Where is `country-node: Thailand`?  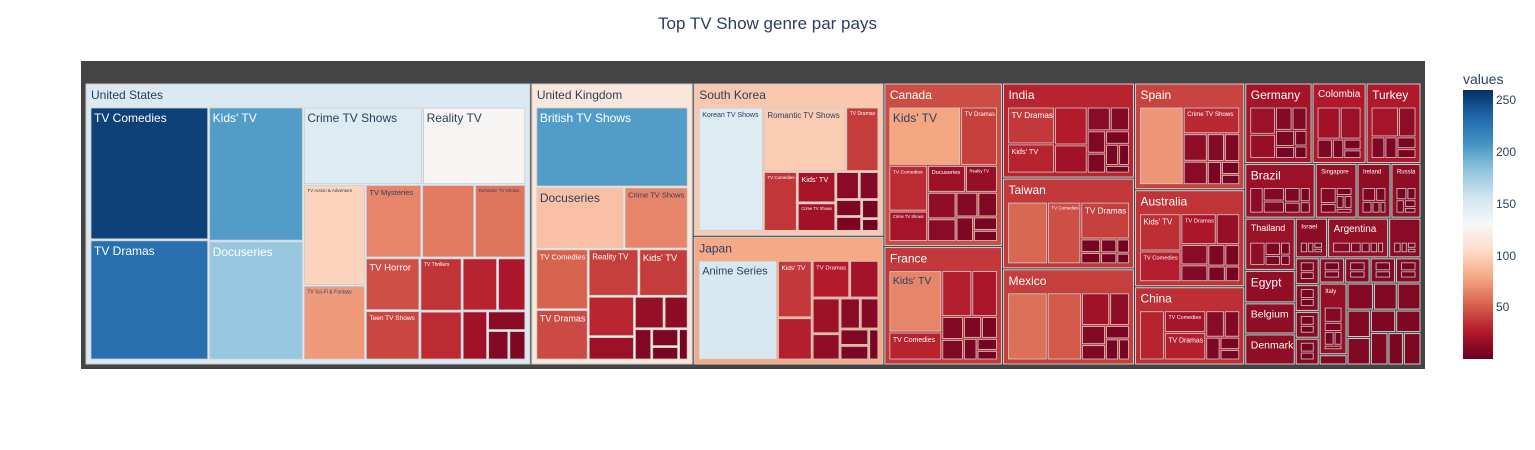 country-node: Thailand is located at coordinates (1270, 244).